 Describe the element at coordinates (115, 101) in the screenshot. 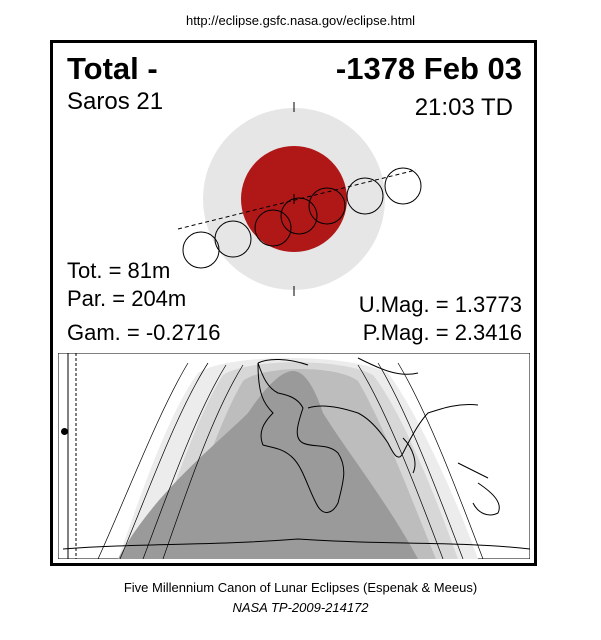

I see `saros-number: Saros 21` at that location.